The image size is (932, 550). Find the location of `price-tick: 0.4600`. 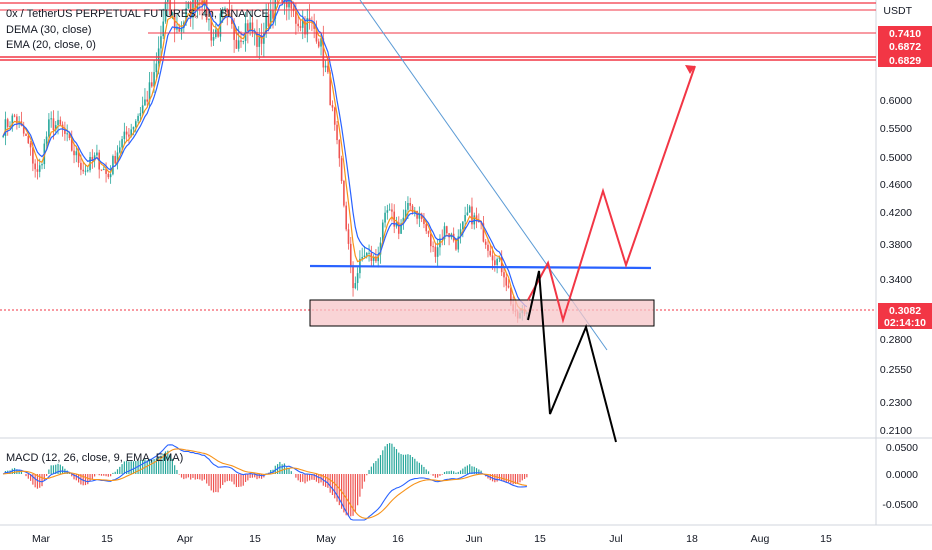

price-tick: 0.4600 is located at coordinates (896, 185).